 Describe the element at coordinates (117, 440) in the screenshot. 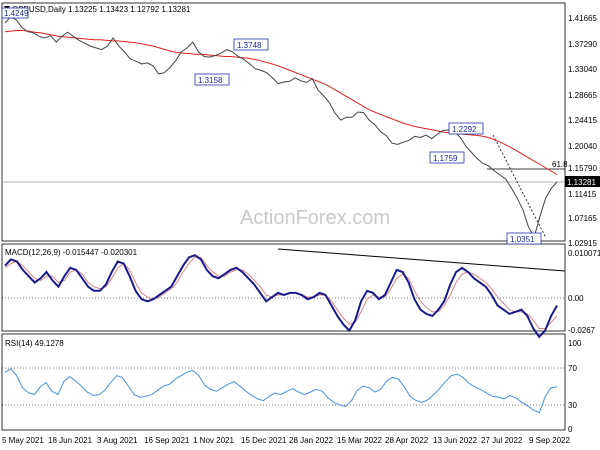

I see `x-tick: 3 Aug 2021` at that location.